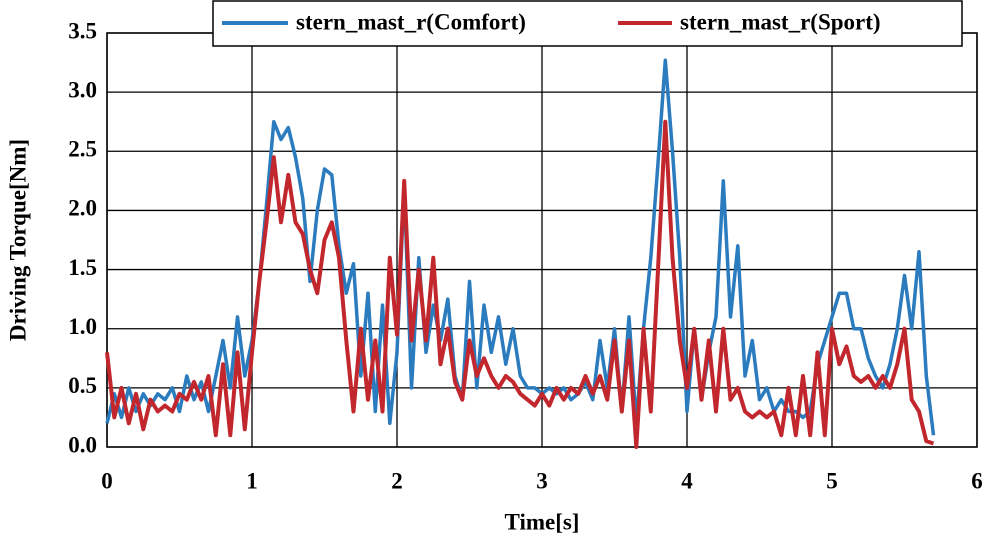 Image resolution: width=985 pixels, height=541 pixels. What do you see at coordinates (82, 30) in the screenshot?
I see `y-tick-label: 3.5` at bounding box center [82, 30].